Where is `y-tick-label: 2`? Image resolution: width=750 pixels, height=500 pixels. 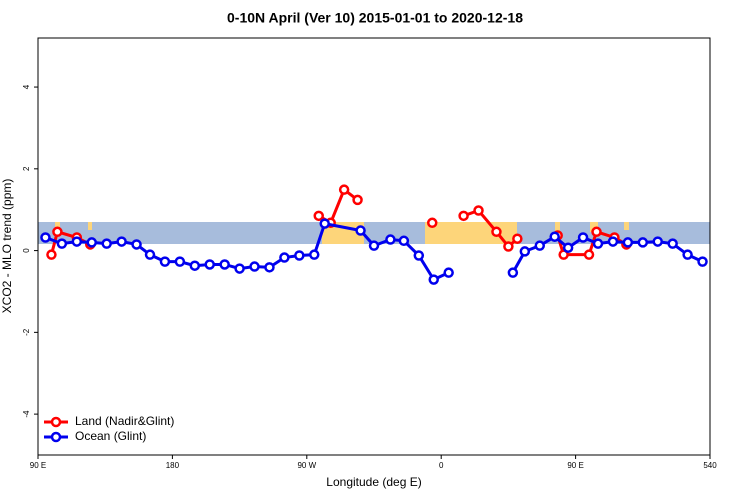 y-tick-label: 2 is located at coordinates (26, 168).